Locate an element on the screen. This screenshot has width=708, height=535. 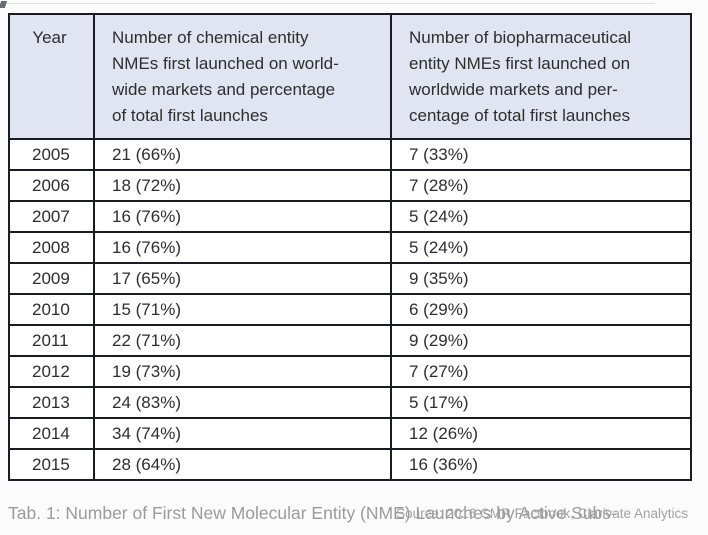
biopharma-count-cell: 9 (29%) is located at coordinates (541, 340).